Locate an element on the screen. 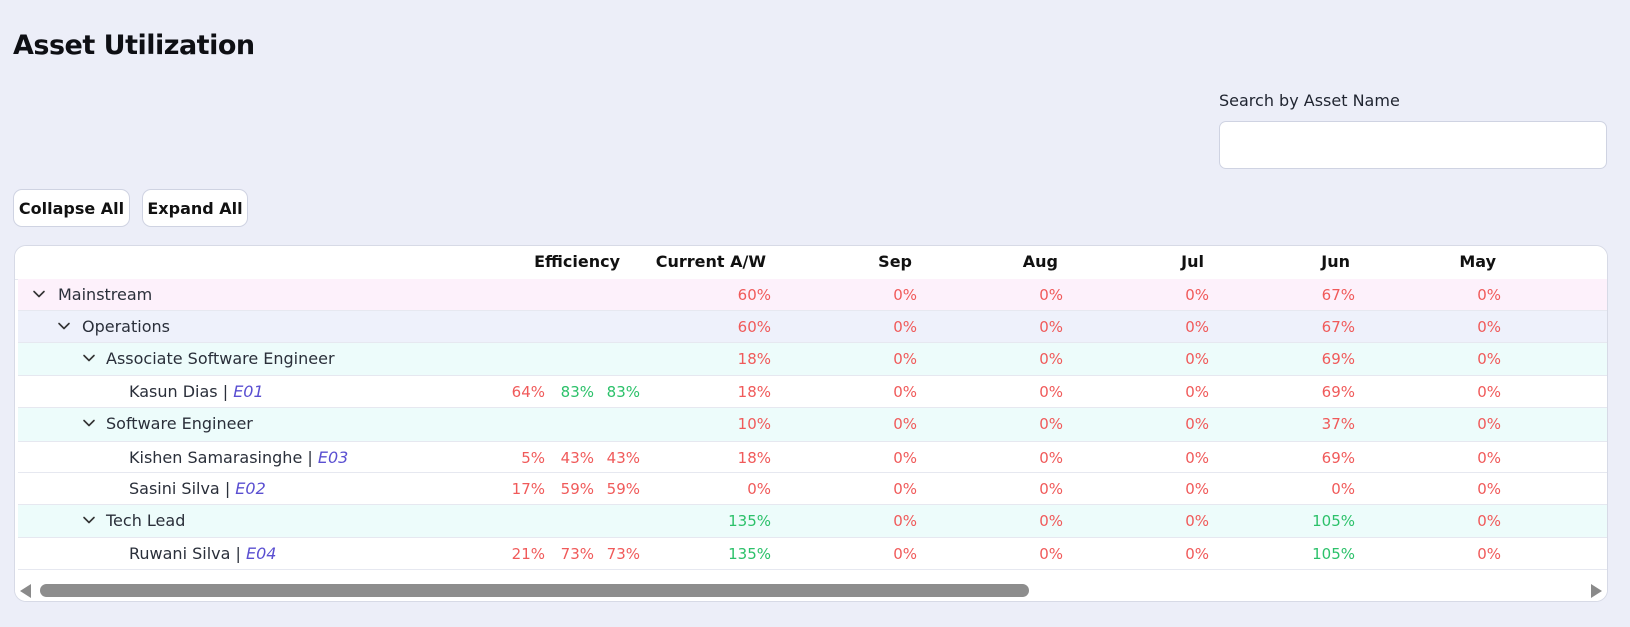  asset-name: Sasini Silva is located at coordinates (174, 488).